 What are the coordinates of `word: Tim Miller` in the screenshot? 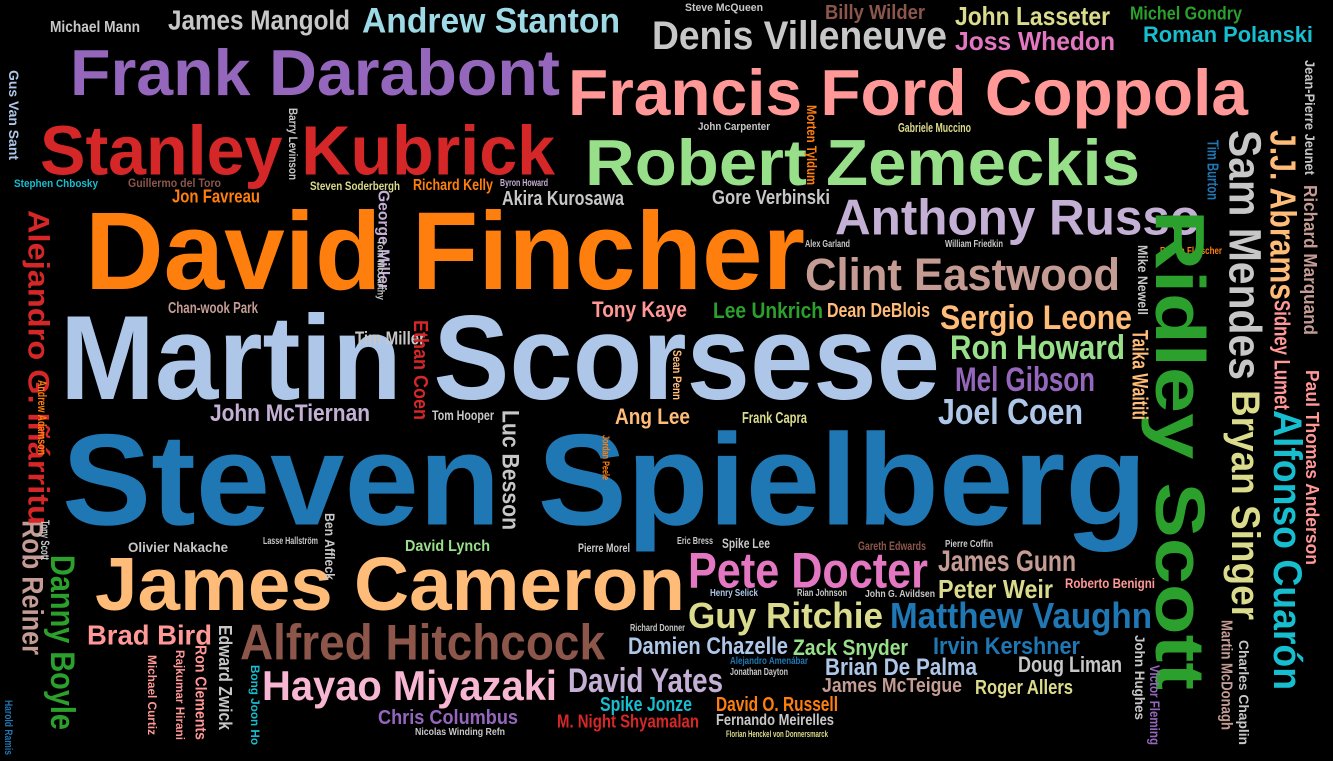 It's located at (390, 339).